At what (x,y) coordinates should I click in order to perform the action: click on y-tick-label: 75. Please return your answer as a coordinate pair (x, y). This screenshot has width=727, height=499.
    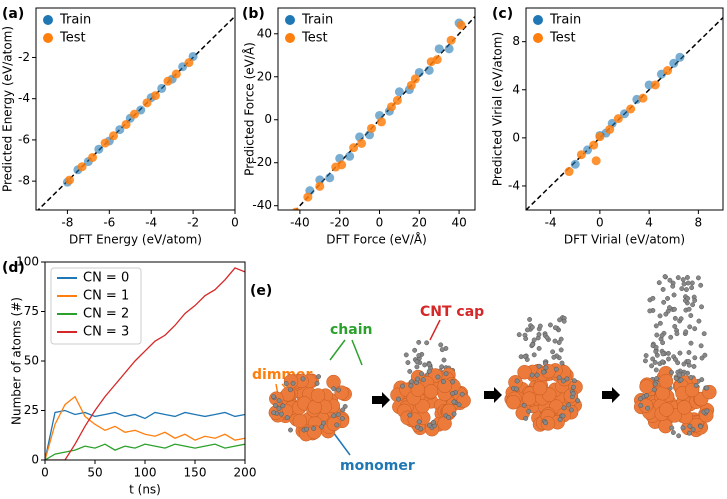
    Looking at the image, I should click on (31, 311).